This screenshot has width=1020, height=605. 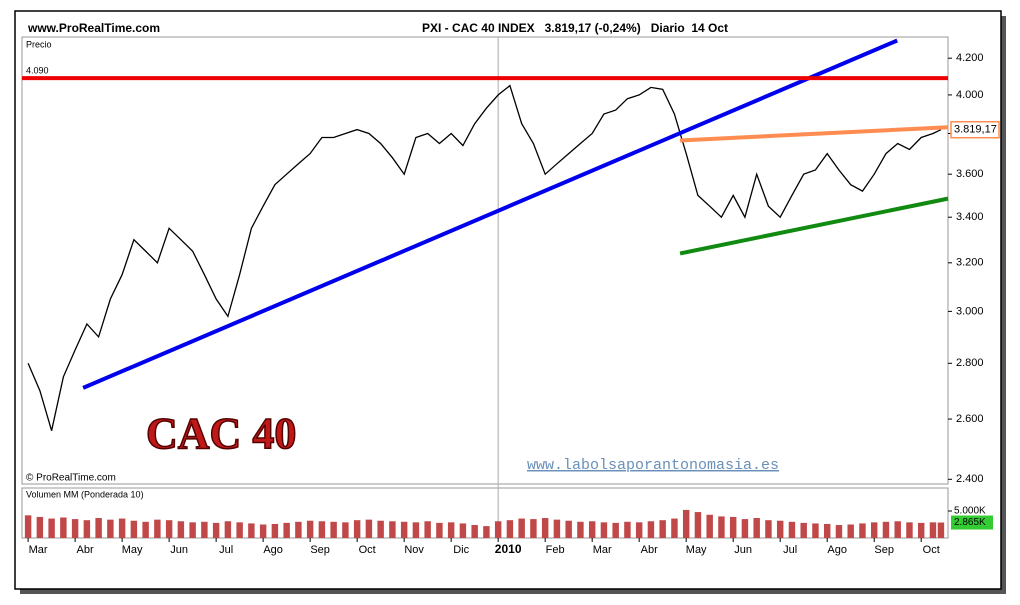 What do you see at coordinates (814, 226) in the screenshot?
I see `trend-line` at bounding box center [814, 226].